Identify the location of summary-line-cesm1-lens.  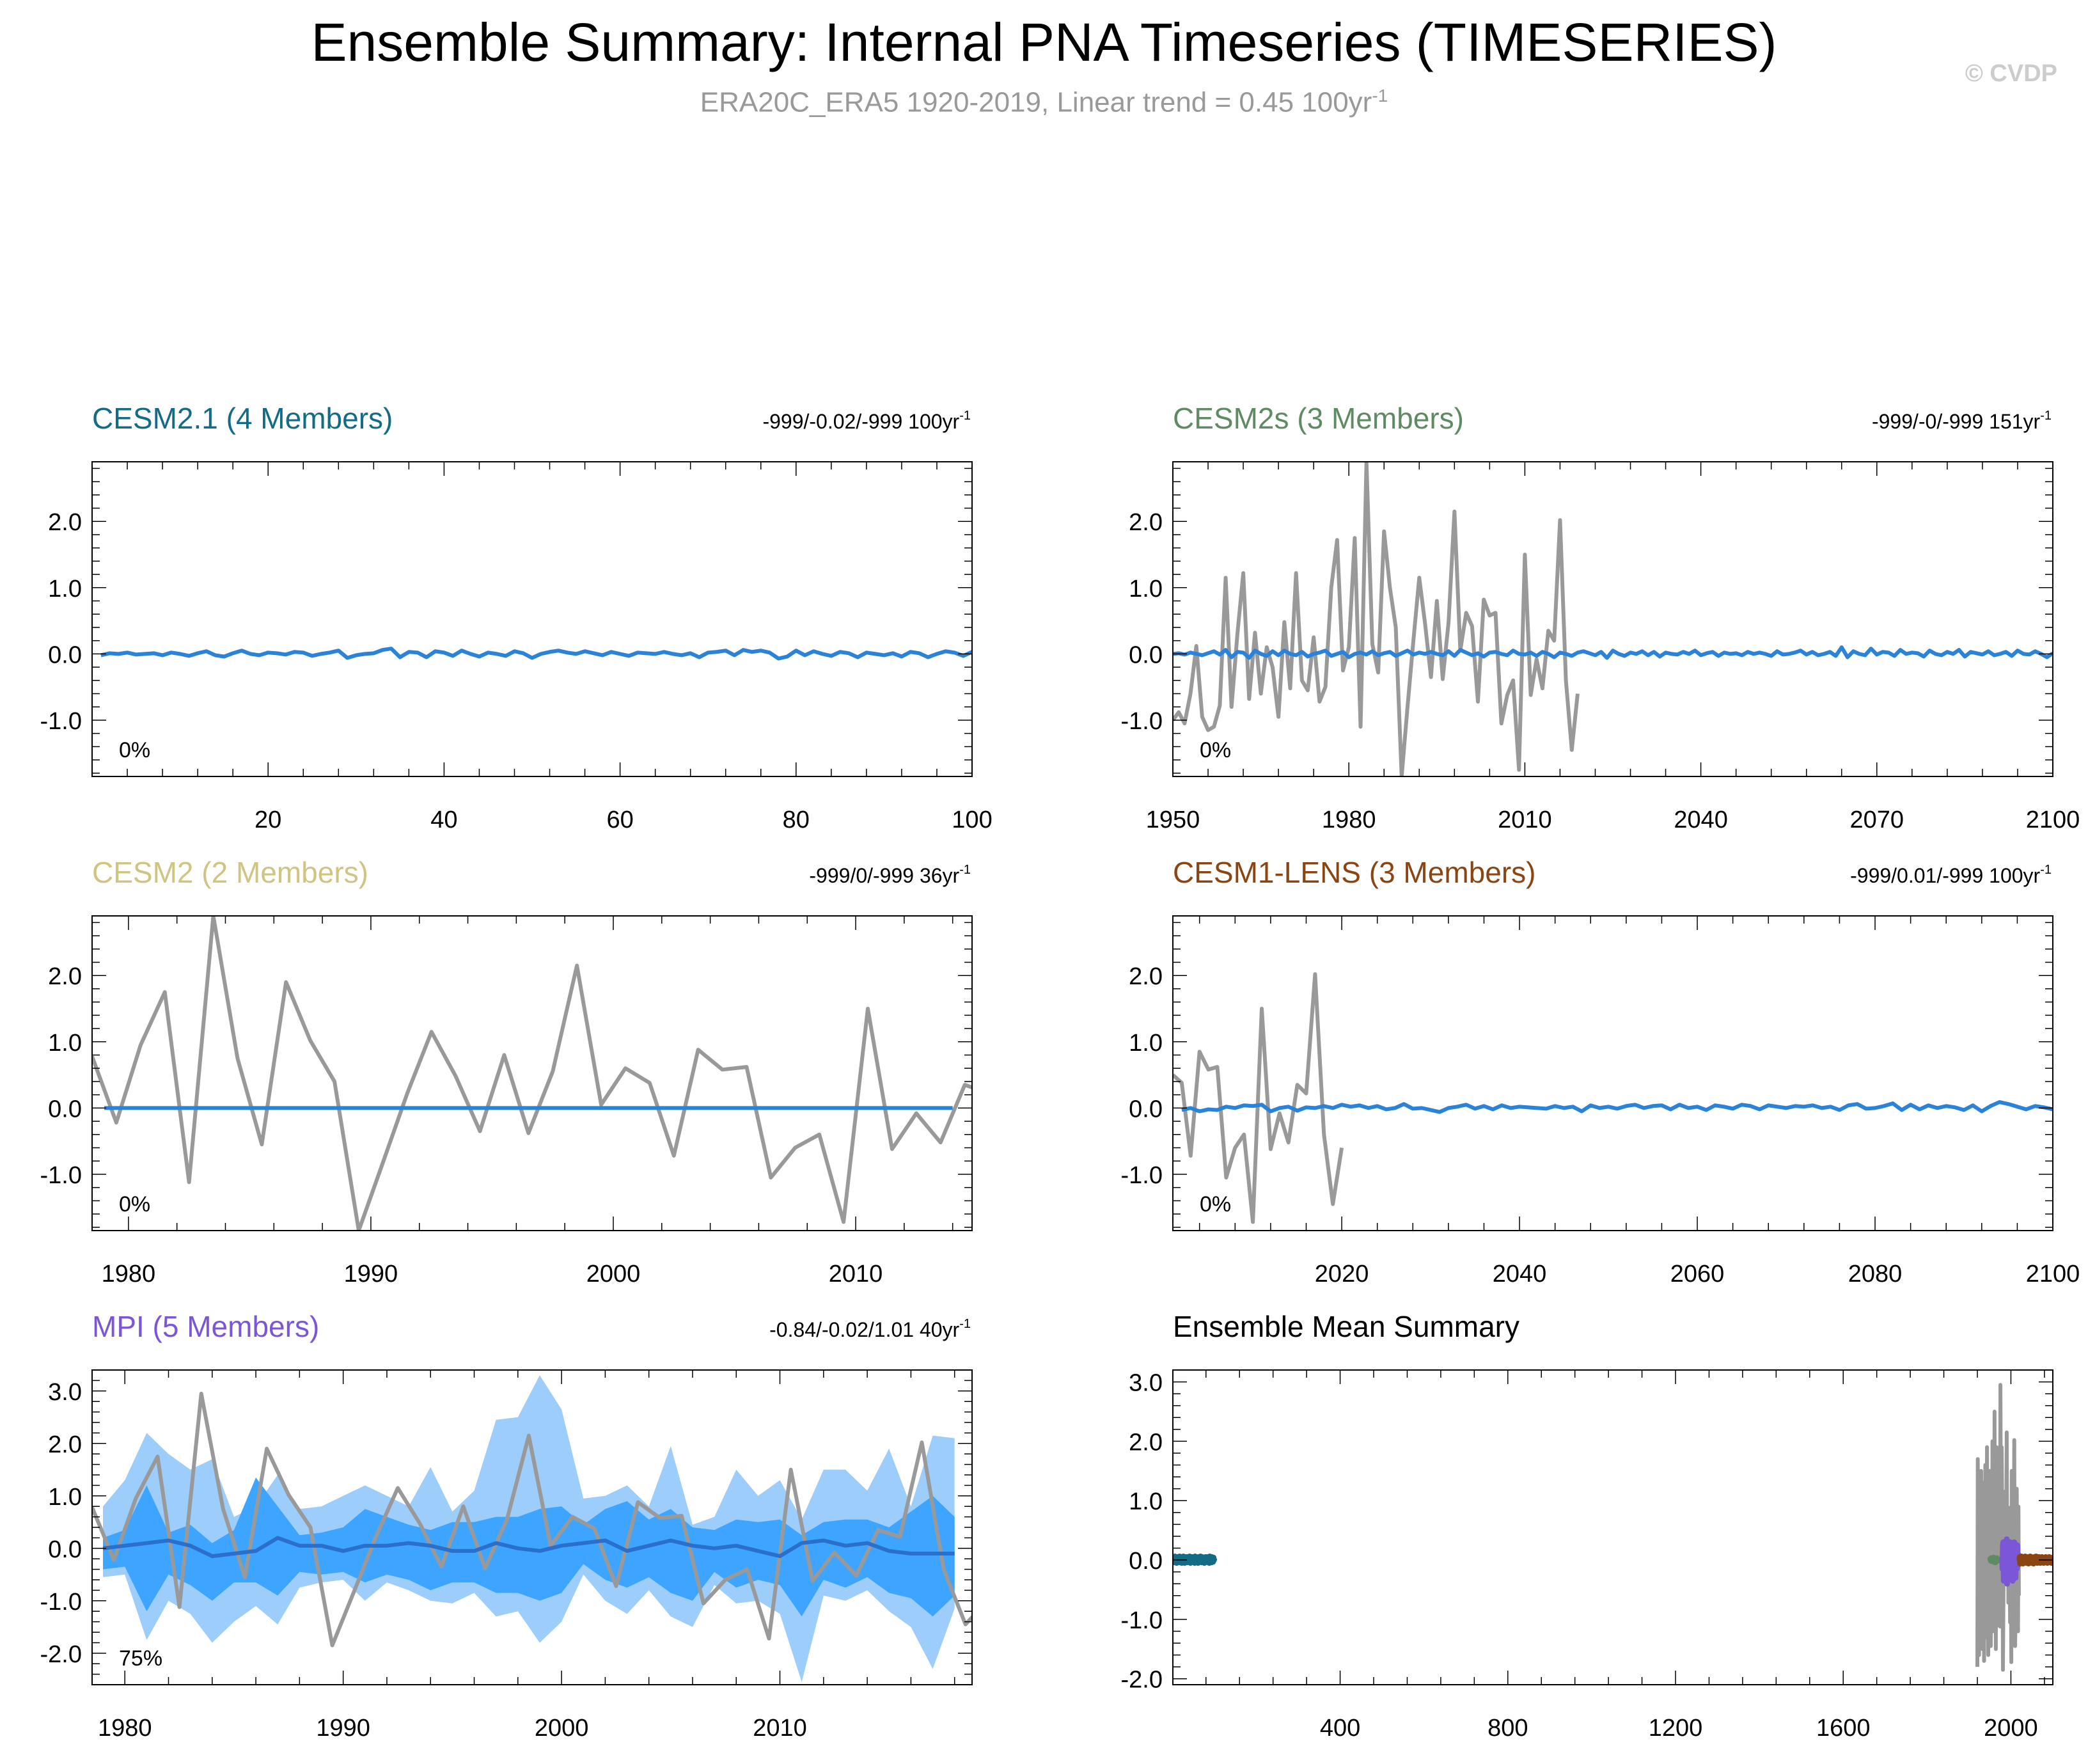
(2035, 1560).